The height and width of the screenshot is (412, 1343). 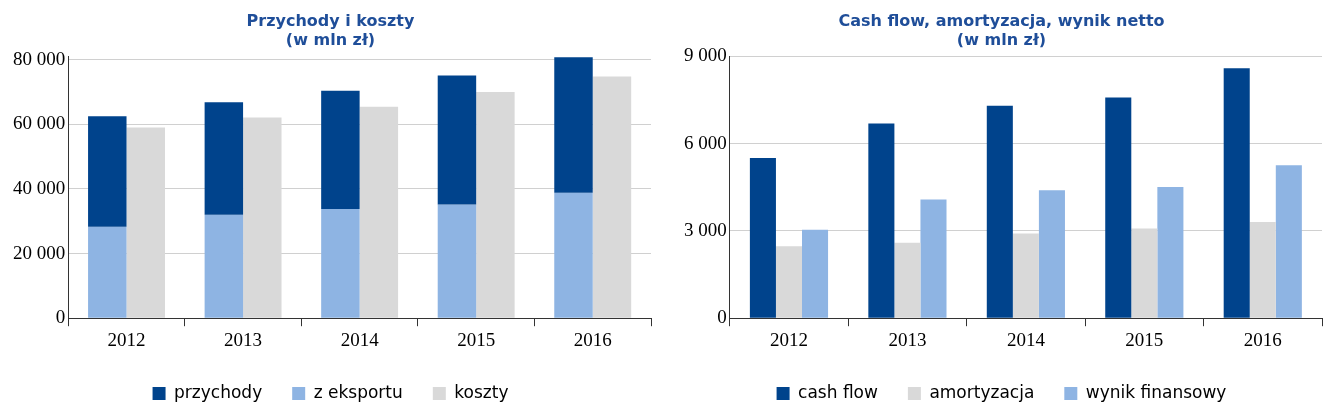 What do you see at coordinates (39, 58) in the screenshot?
I see `y-tick-label: 80 000` at bounding box center [39, 58].